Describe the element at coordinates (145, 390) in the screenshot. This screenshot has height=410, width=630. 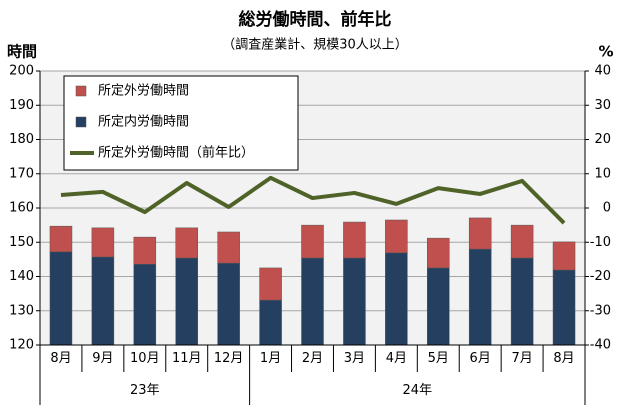
I see `x-group-label: 23年` at that location.